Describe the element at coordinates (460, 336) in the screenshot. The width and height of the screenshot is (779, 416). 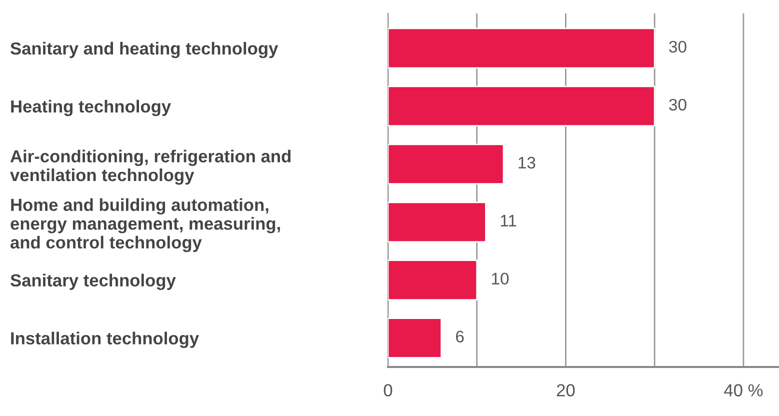
I see `data-label: 6` at that location.